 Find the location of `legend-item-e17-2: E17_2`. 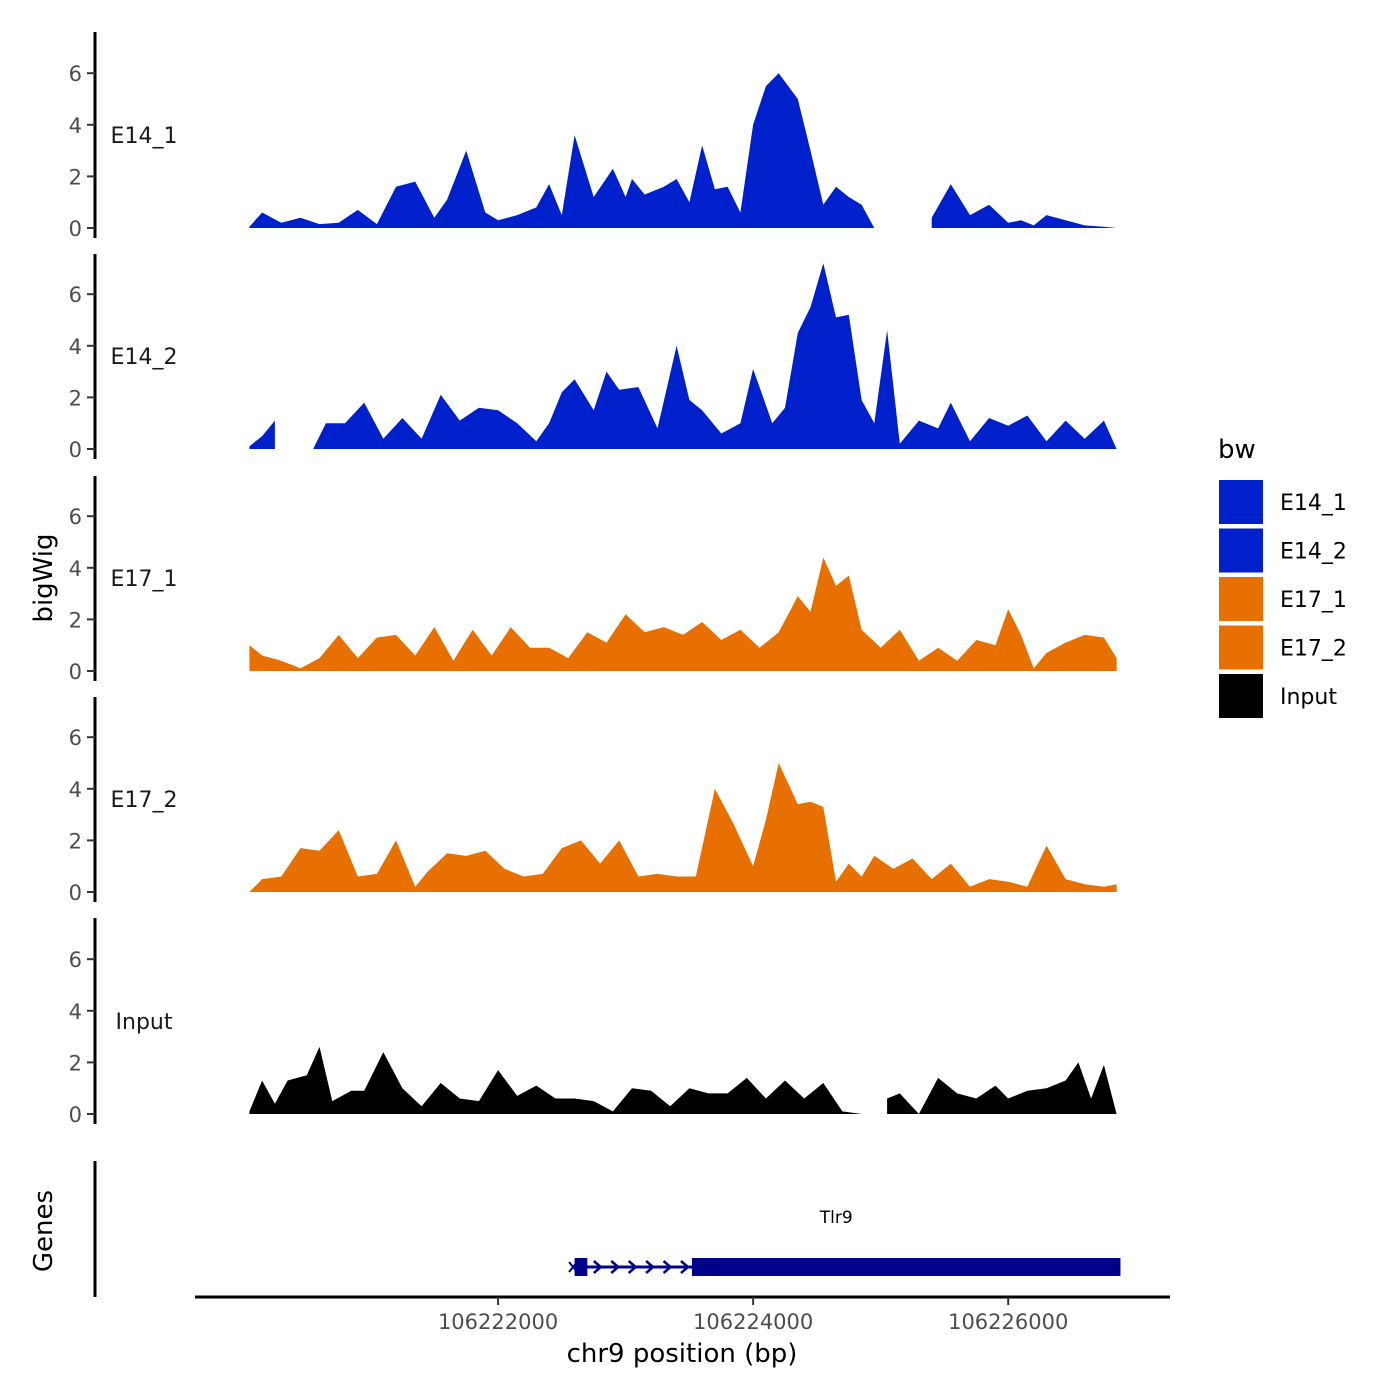

legend-item-e17-2: E17_2 is located at coordinates (1283, 647).